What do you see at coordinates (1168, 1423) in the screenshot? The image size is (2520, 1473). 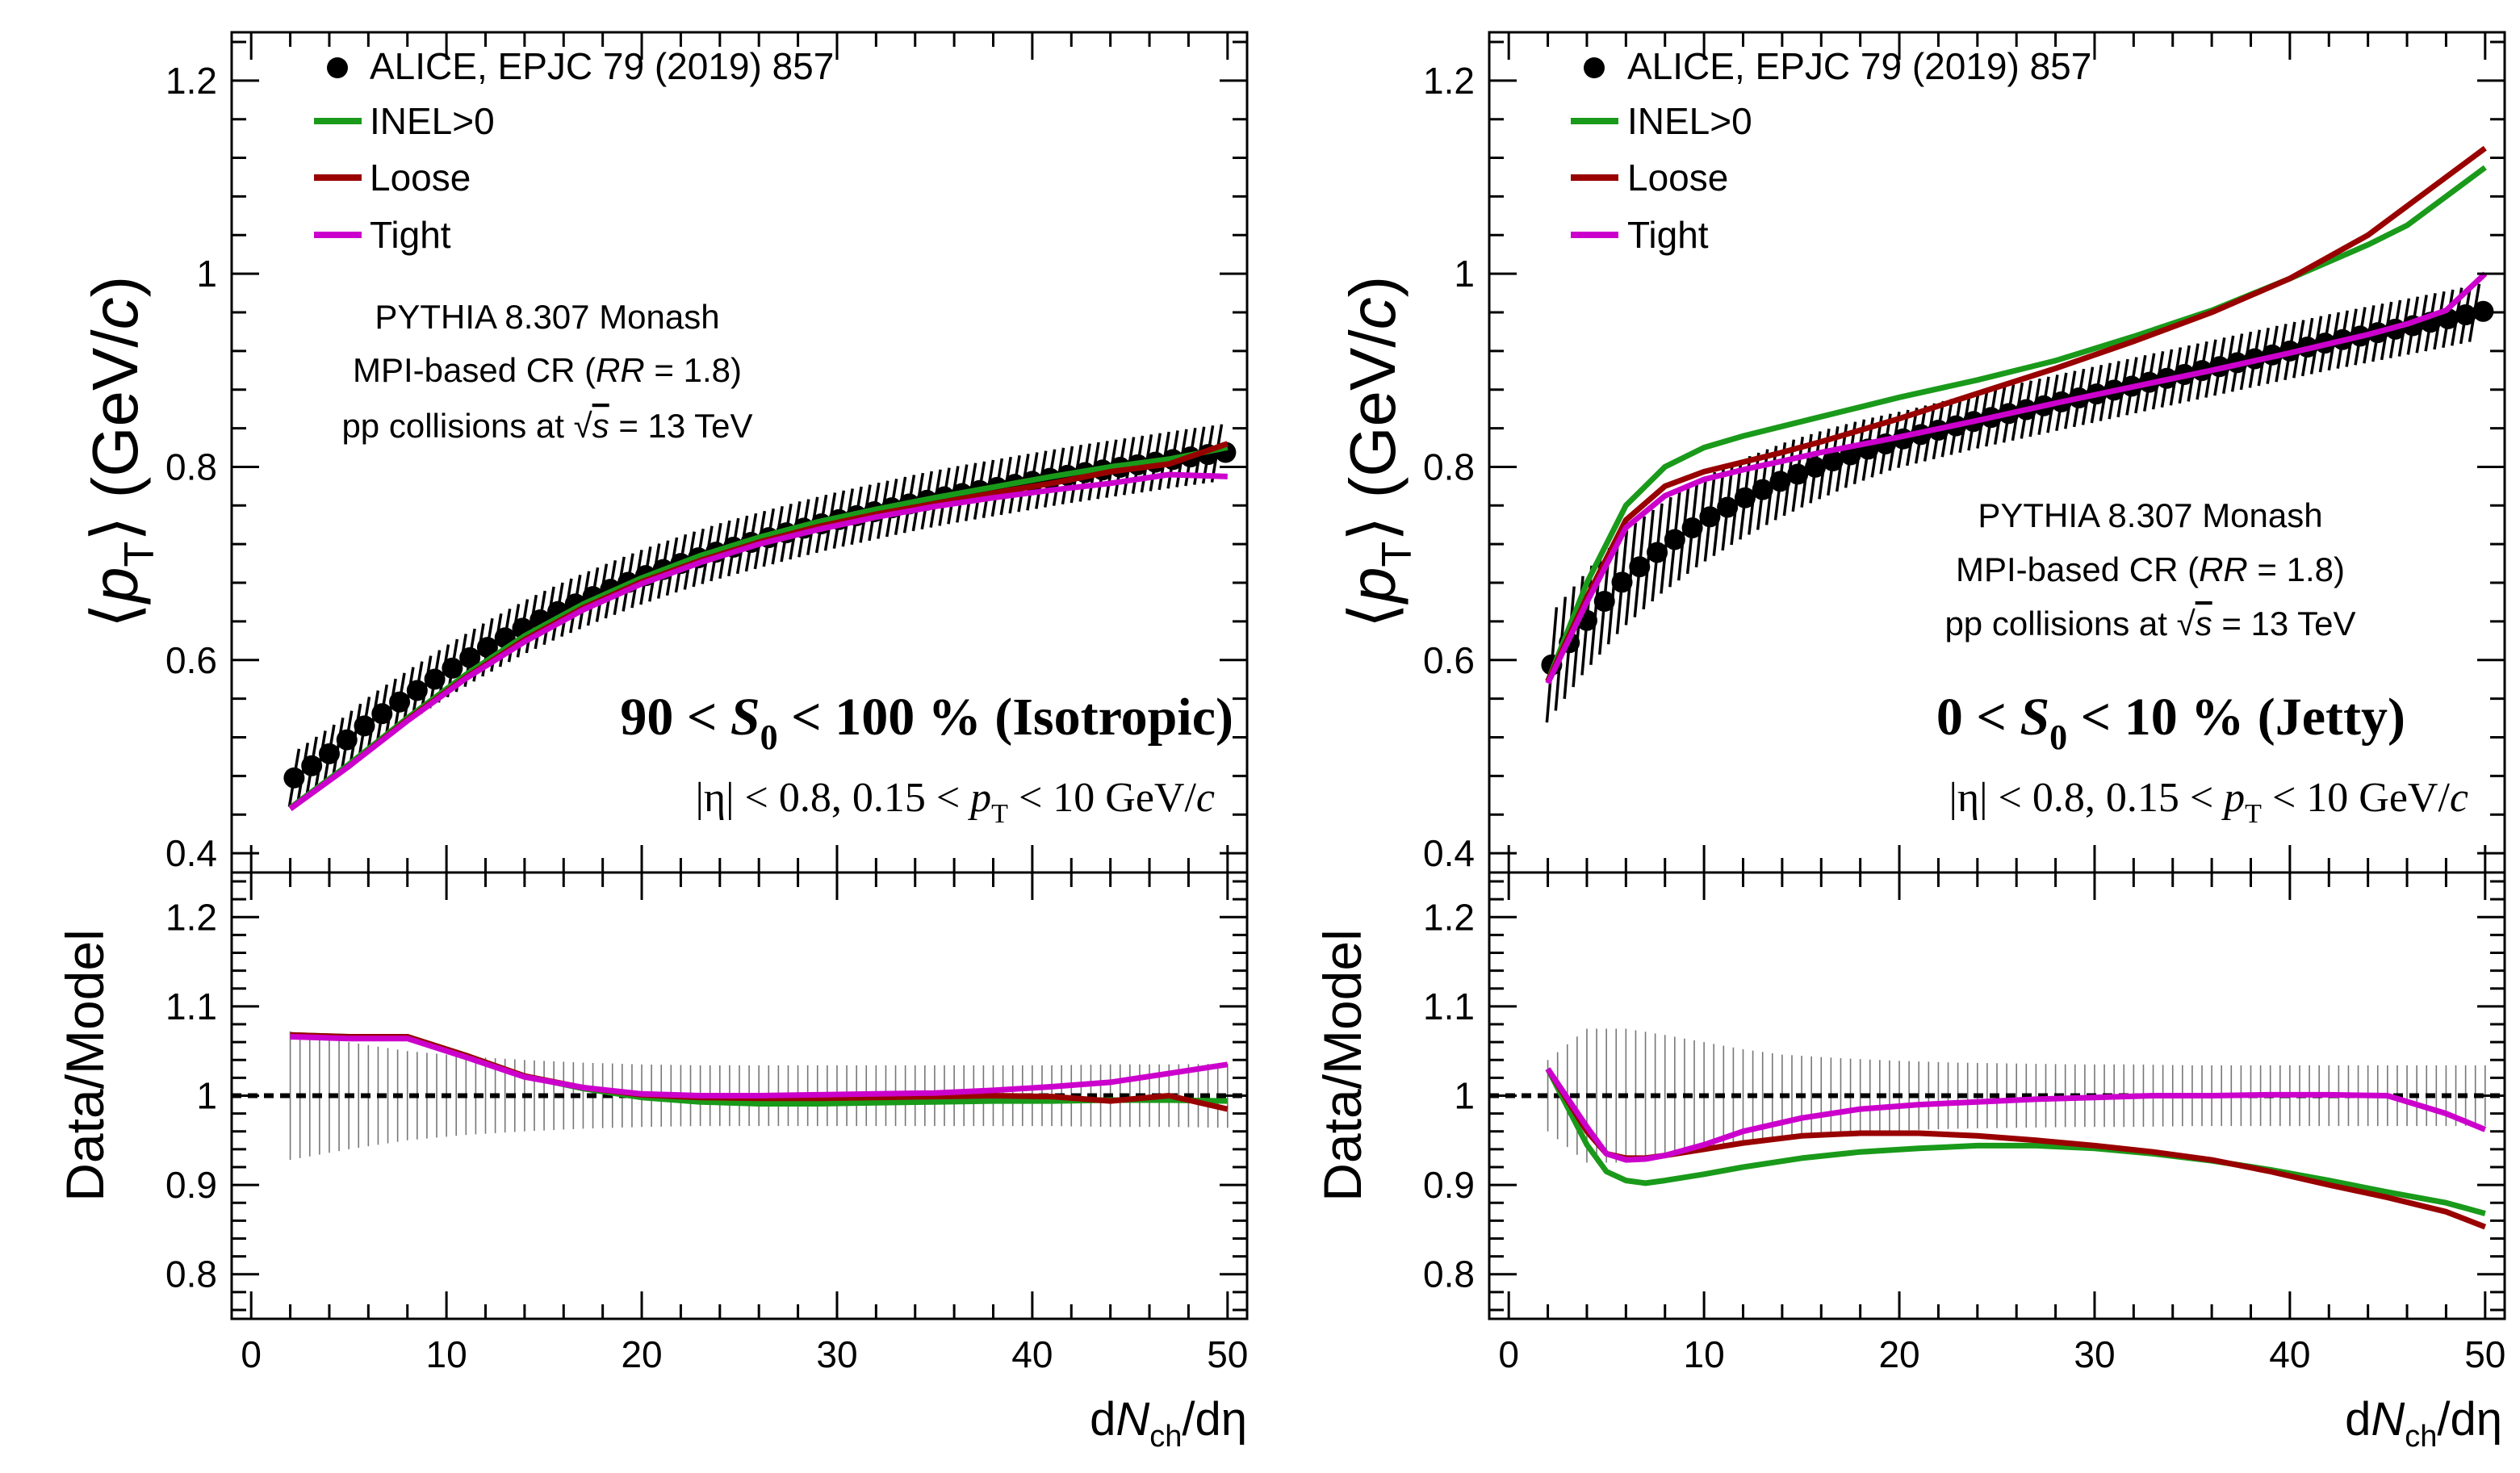 I see `left-xlabel: dNch/dη` at bounding box center [1168, 1423].